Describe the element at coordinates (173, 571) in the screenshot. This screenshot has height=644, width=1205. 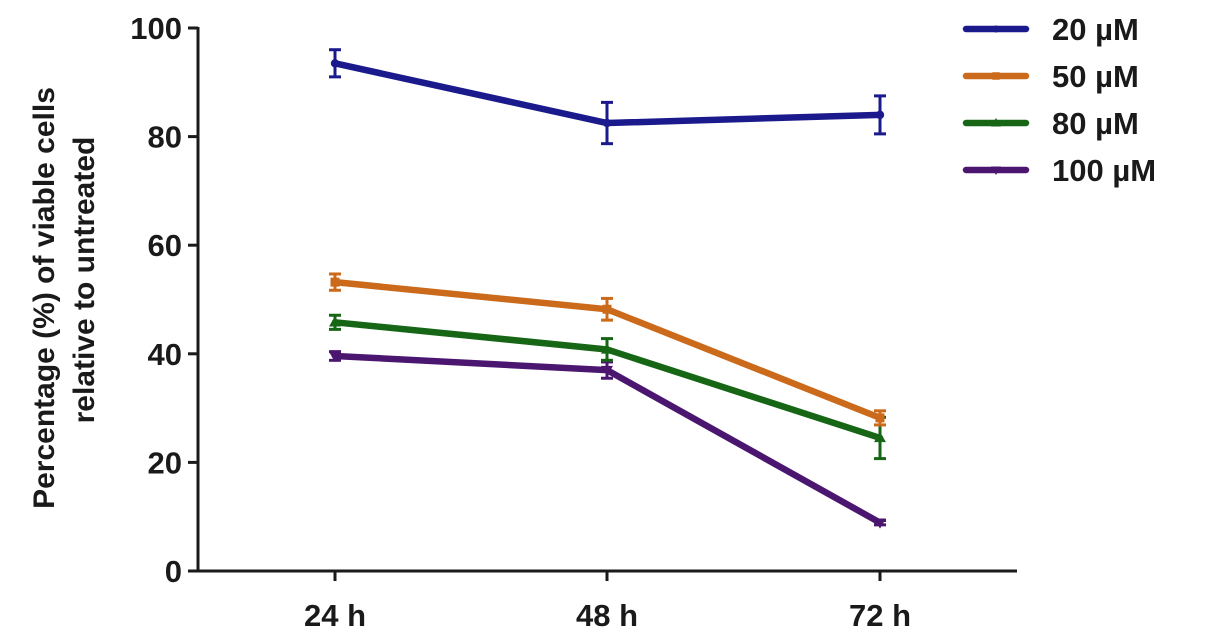
I see `y-tick-label: 0` at that location.